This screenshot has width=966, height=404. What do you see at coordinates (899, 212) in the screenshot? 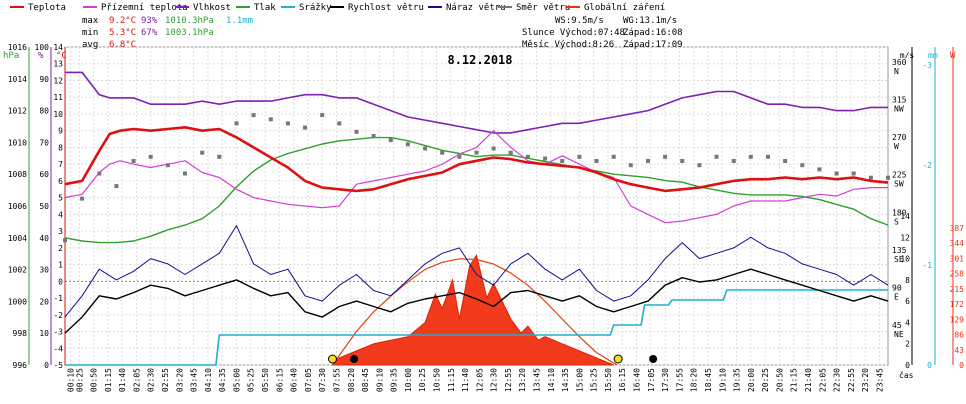
I see `axis-dir-tick: 180` at bounding box center [899, 212].